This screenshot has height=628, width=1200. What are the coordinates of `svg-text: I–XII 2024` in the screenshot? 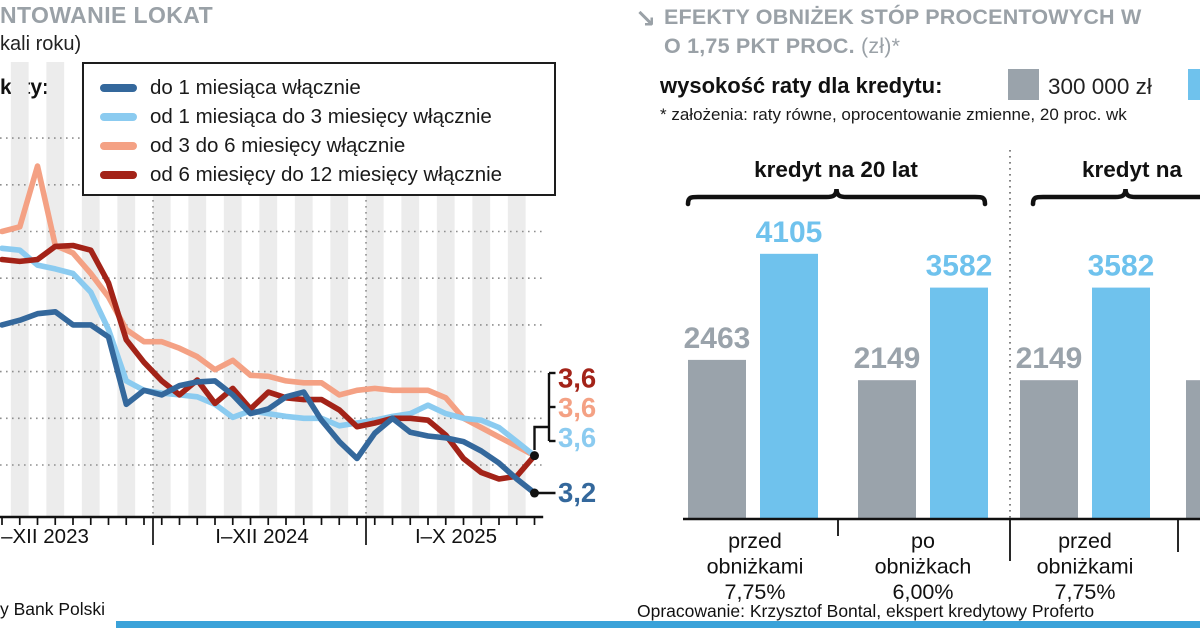 It's located at (261, 536).